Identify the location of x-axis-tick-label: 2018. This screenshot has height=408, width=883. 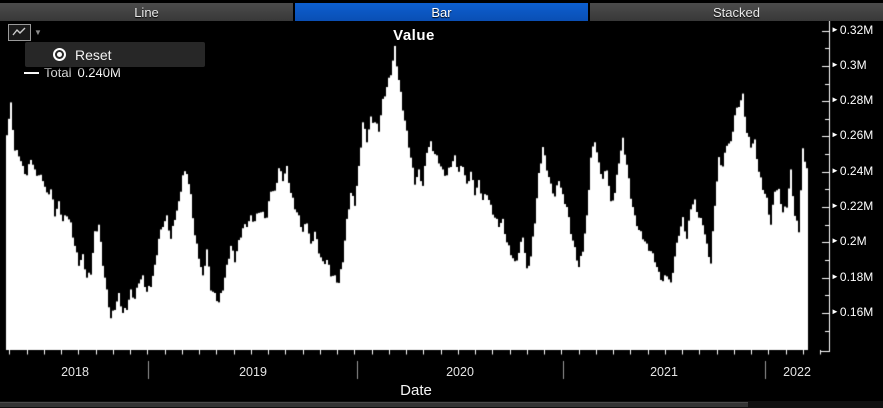
(75, 372).